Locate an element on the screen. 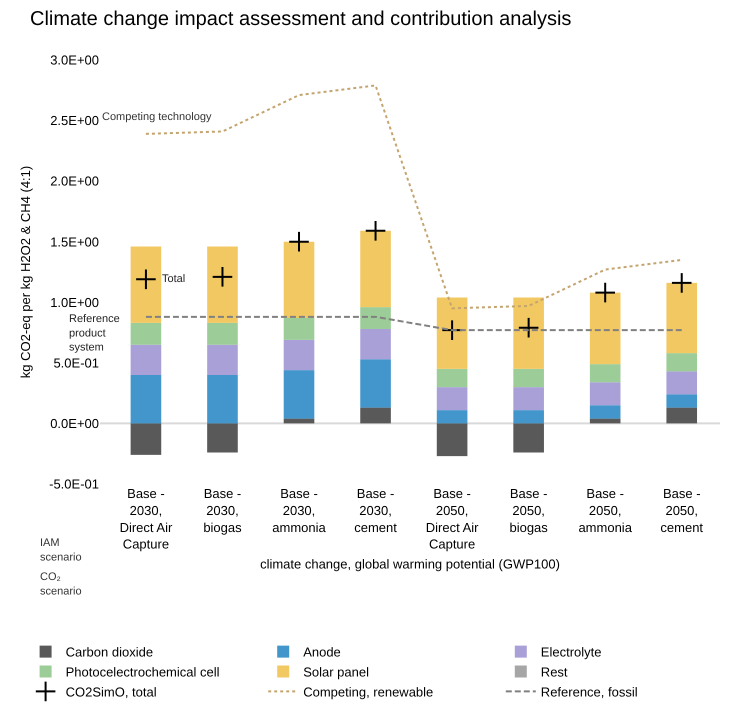  x-axis-title: climate change, global warming potential (GWP100) is located at coordinates (410, 564).